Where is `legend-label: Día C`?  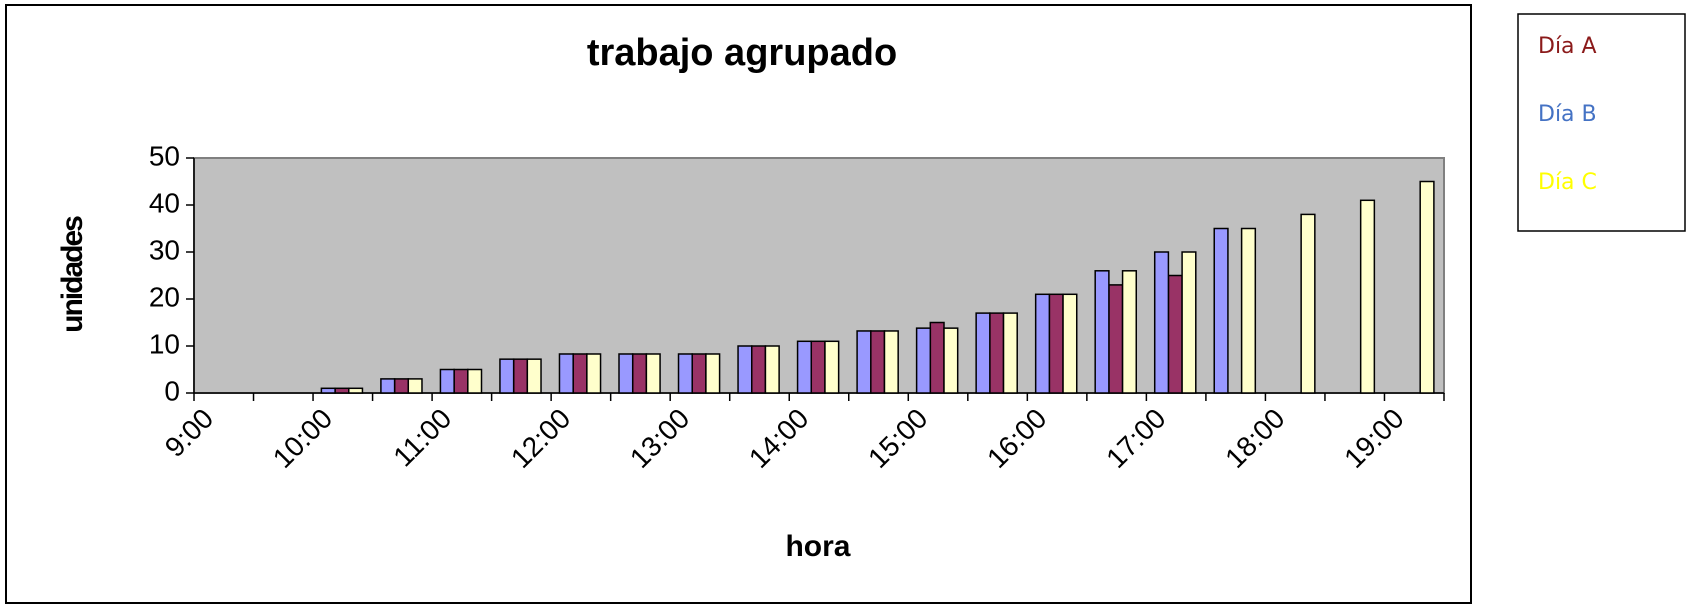
legend-label: Día C is located at coordinates (1567, 182).